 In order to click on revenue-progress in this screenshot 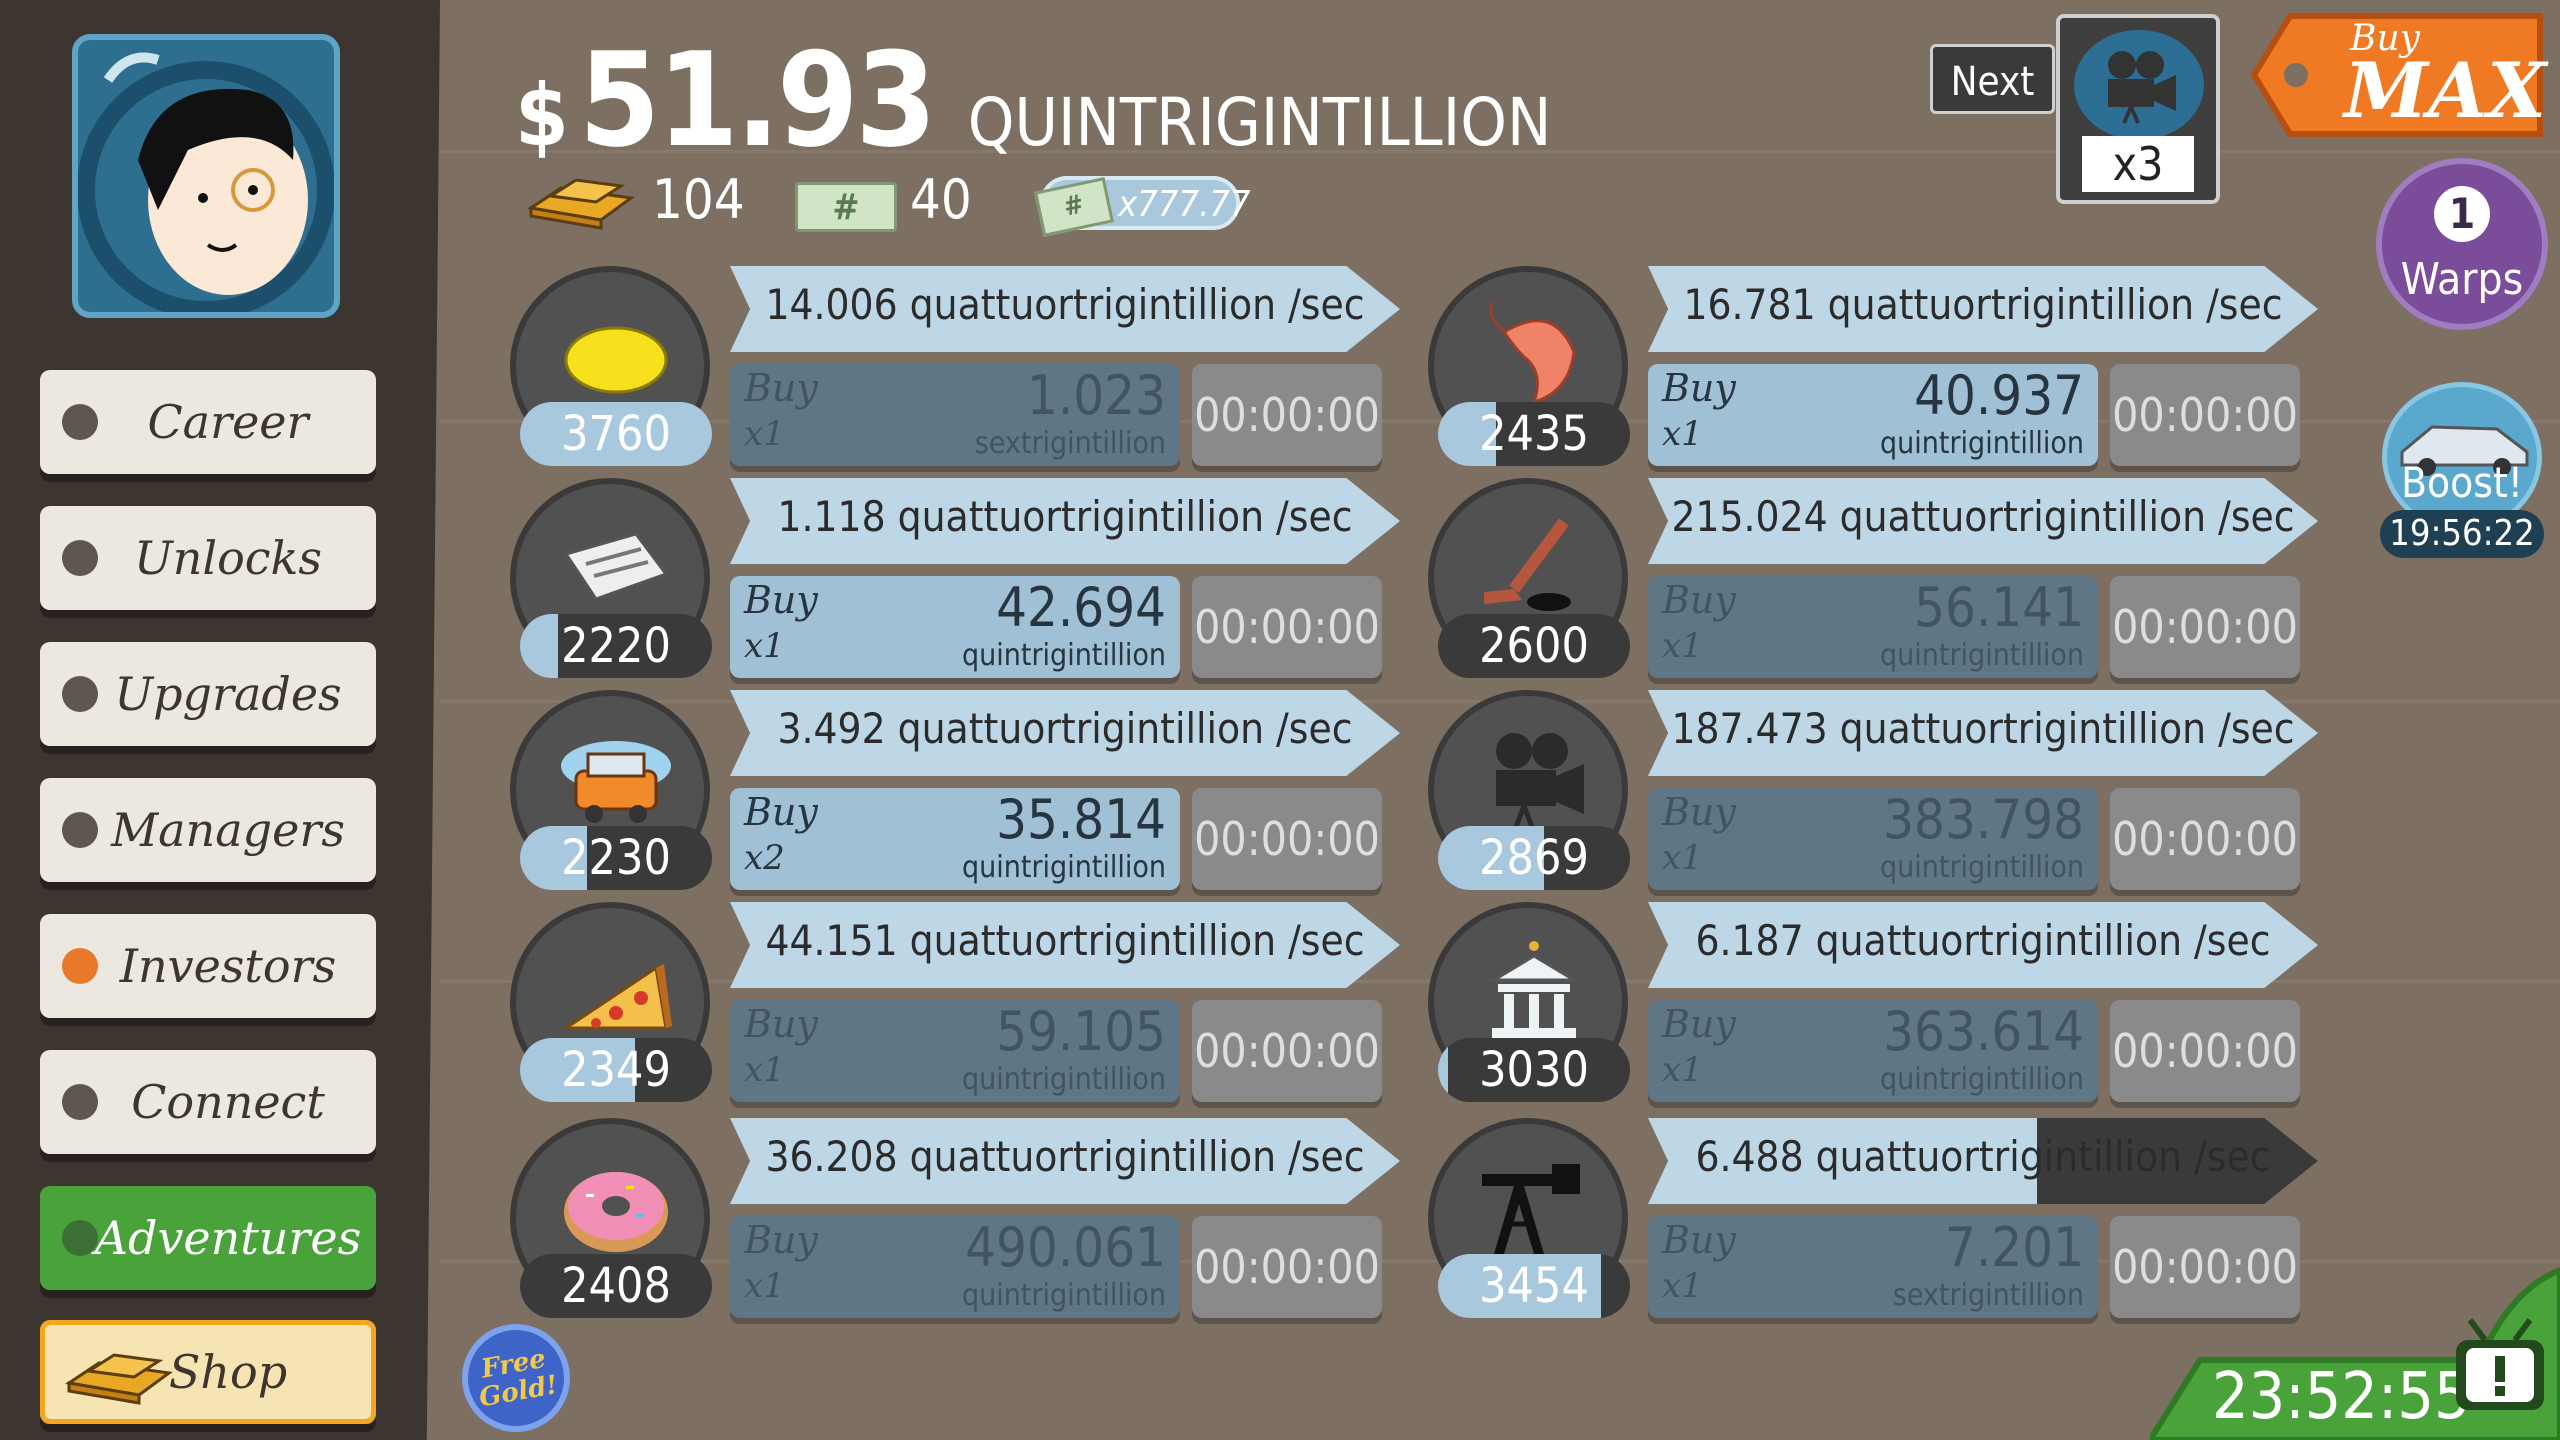, I will do `click(2177, 1161)`.